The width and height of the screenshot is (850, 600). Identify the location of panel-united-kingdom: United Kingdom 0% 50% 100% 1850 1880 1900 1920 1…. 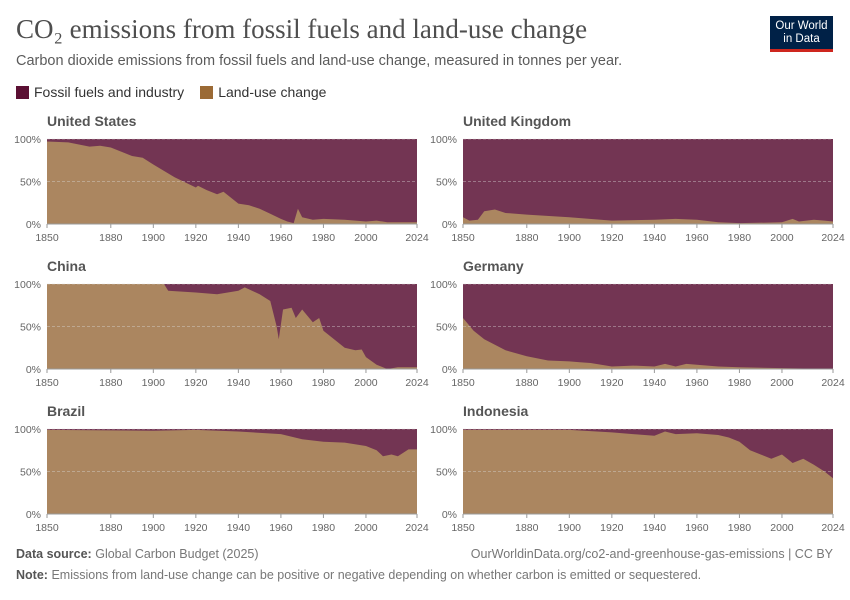
(637, 178).